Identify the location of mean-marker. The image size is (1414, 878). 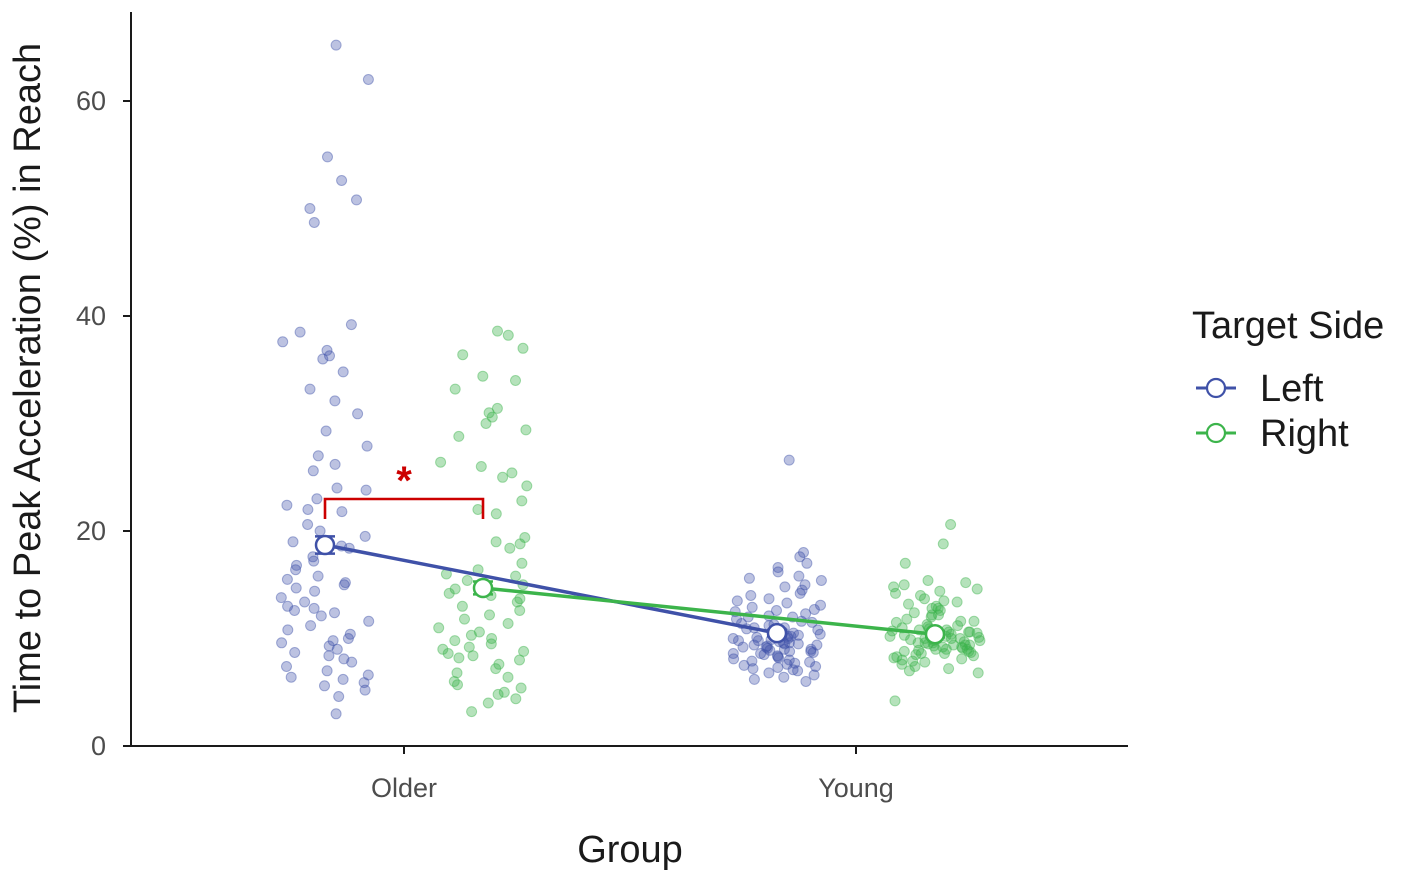
(935, 634).